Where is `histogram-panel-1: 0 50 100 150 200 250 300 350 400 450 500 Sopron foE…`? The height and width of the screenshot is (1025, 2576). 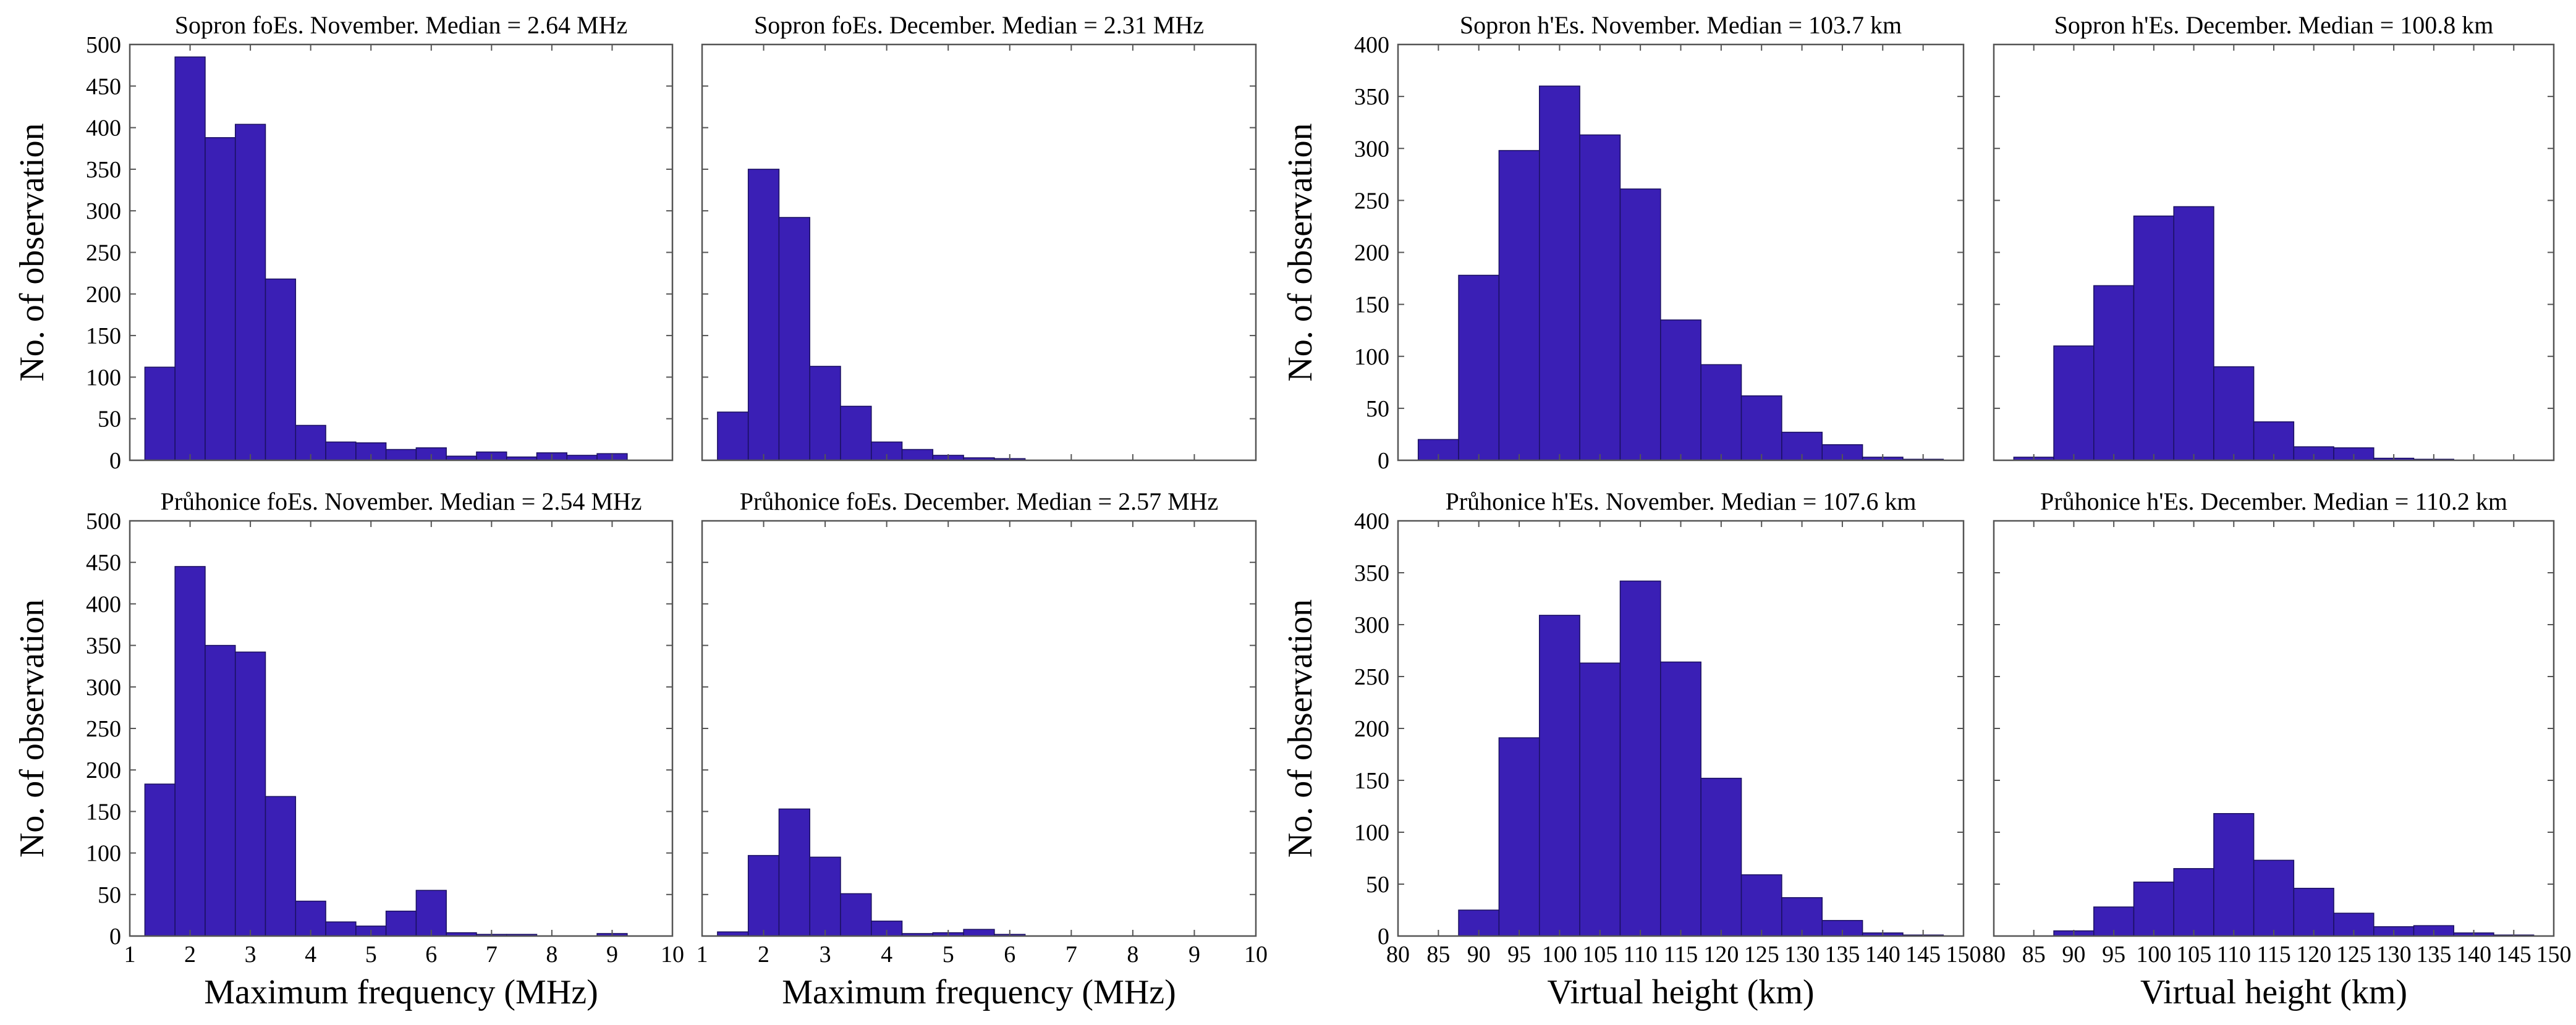 histogram-panel-1: 0 50 100 150 200 250 300 350 400 450 500 Sopron foE… is located at coordinates (343, 242).